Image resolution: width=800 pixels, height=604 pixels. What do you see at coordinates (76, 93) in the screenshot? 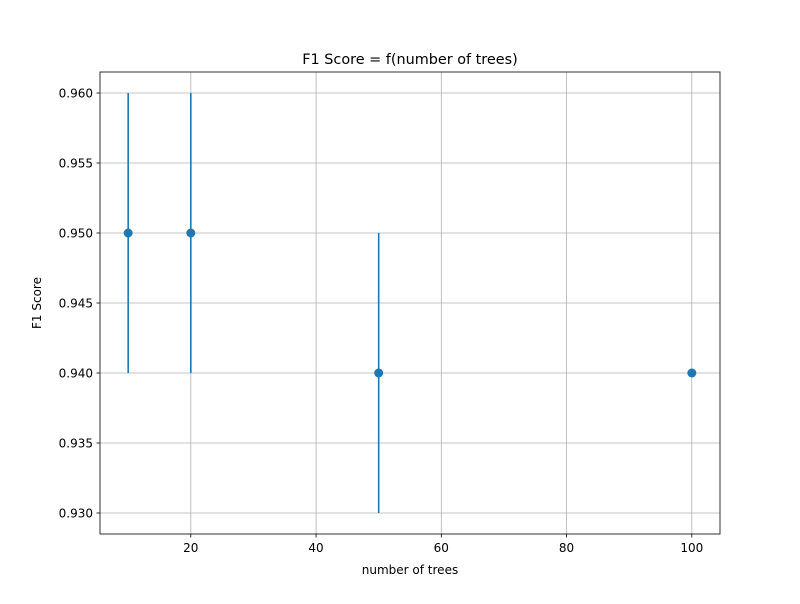
I see `y-tick-label: 0.960` at bounding box center [76, 93].